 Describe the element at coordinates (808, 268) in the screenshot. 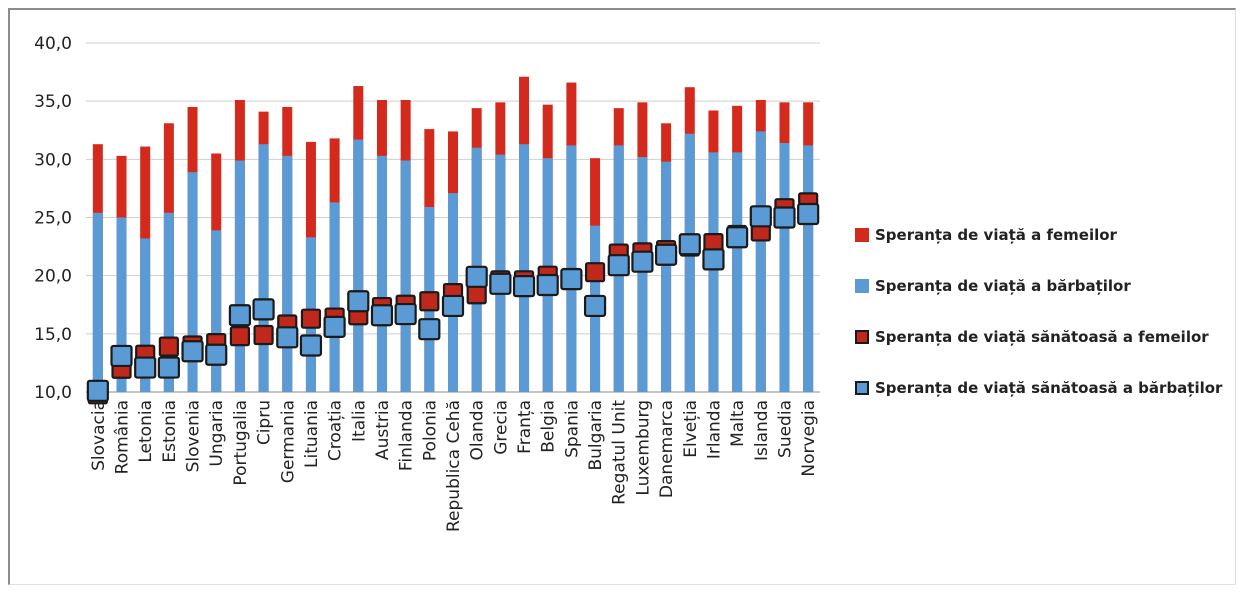

I see `bar-men-norvegia` at that location.